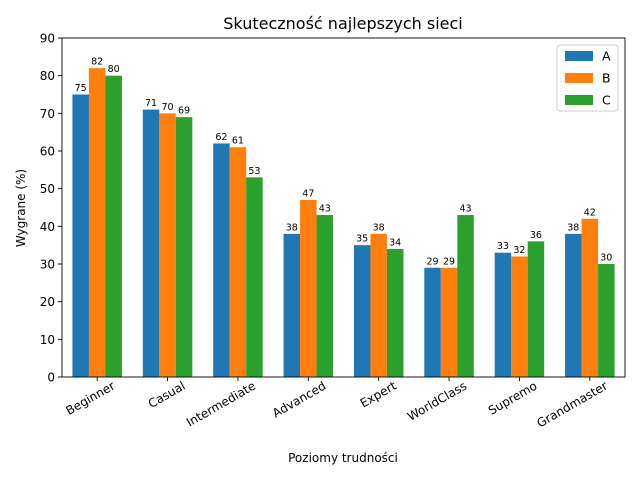 The image size is (640, 480). What do you see at coordinates (573, 305) in the screenshot?
I see `bar-A-Grandmaster` at bounding box center [573, 305].